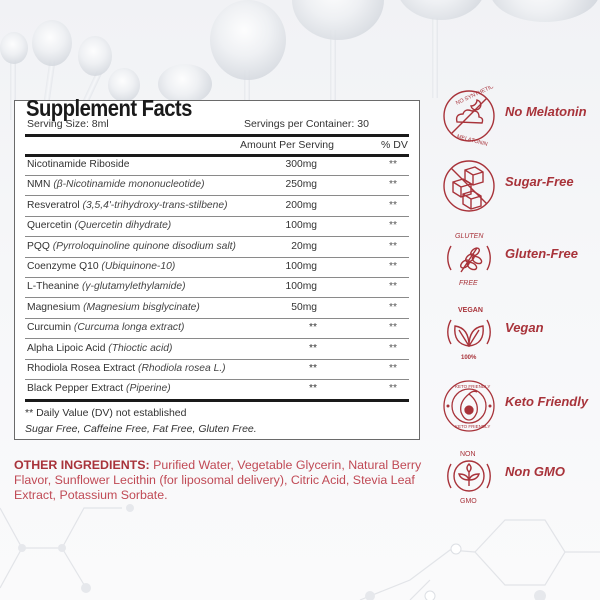 This screenshot has height=600, width=600. Describe the element at coordinates (64, 266) in the screenshot. I see `ingredient-common-name: Coenzyme Q10` at that location.